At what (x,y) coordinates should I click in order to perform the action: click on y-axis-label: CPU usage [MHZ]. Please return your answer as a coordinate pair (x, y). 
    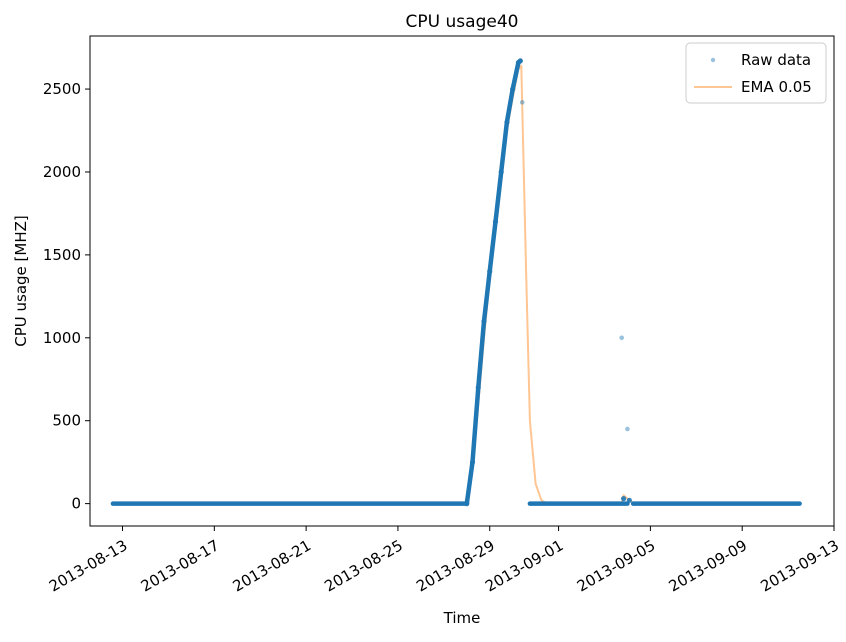
    Looking at the image, I should click on (21, 281).